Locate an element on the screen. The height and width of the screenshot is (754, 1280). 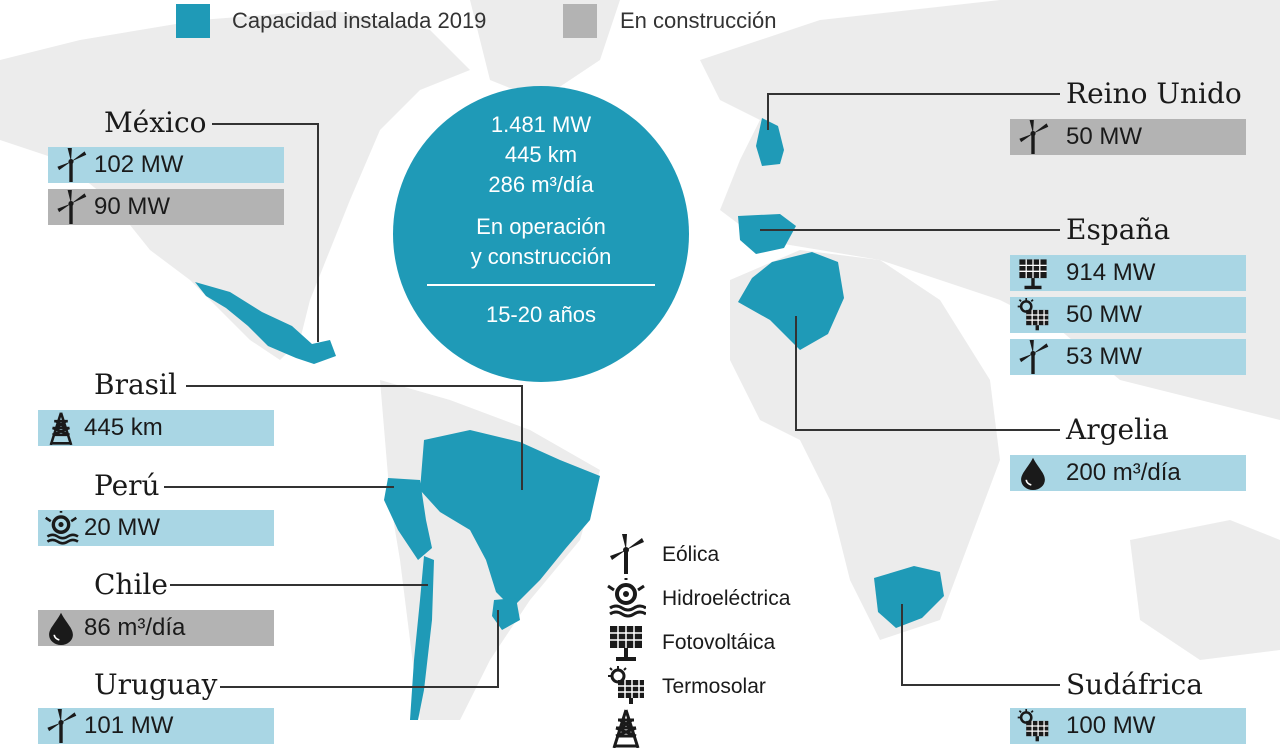
connector-brasil is located at coordinates (354, 437).